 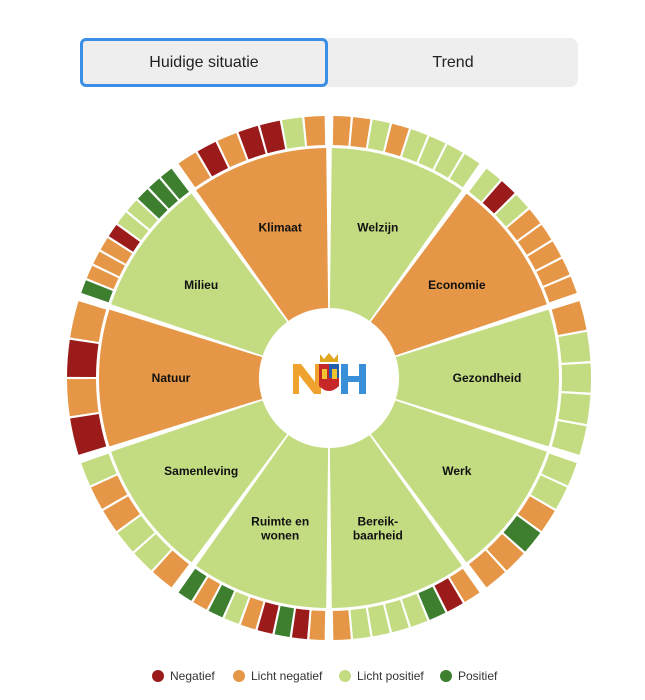 I want to click on legend-dot-positief, so click(x=446, y=676).